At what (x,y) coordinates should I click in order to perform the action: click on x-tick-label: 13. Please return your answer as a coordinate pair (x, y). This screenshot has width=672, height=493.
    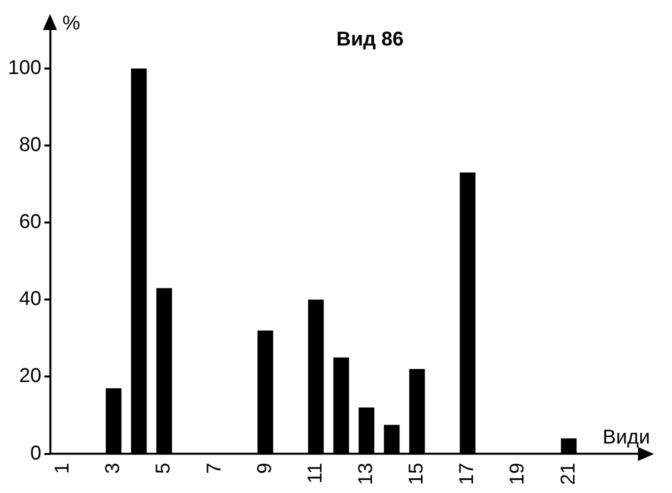
    Looking at the image, I should click on (365, 474).